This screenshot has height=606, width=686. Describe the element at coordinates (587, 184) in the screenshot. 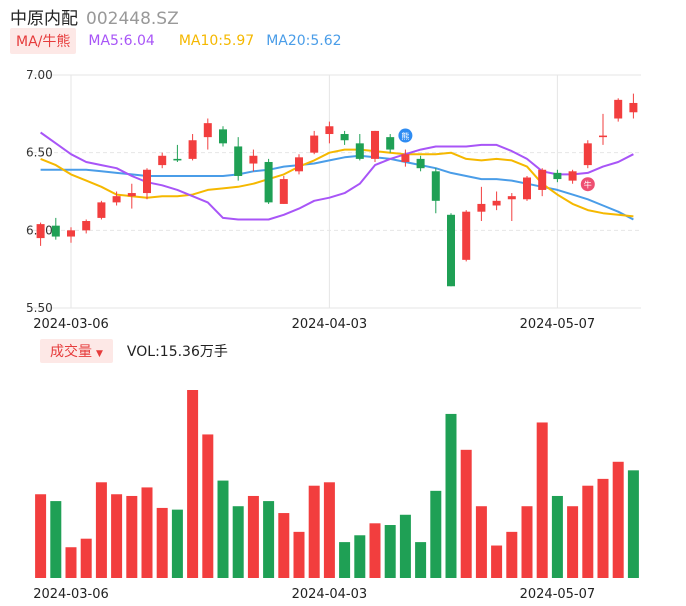

I see `bull-marker-circle` at that location.